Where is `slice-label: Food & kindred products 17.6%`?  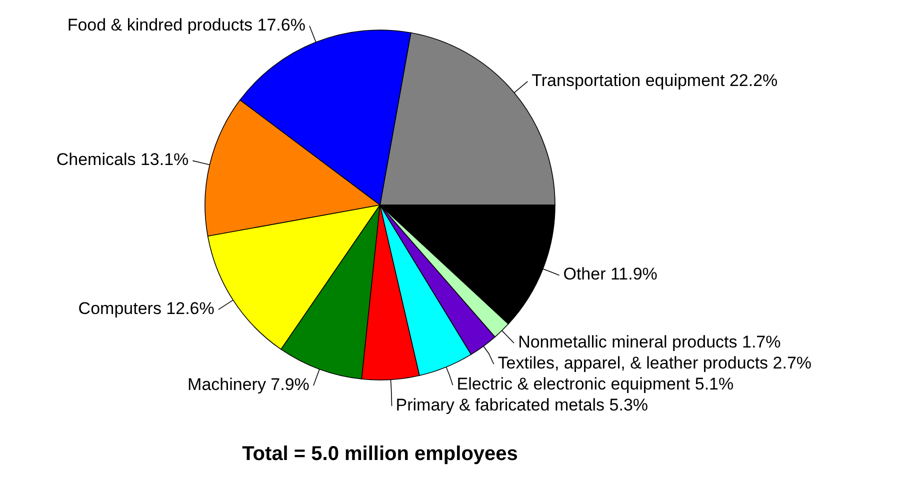
slice-label: Food & kindred products 17.6% is located at coordinates (186, 24).